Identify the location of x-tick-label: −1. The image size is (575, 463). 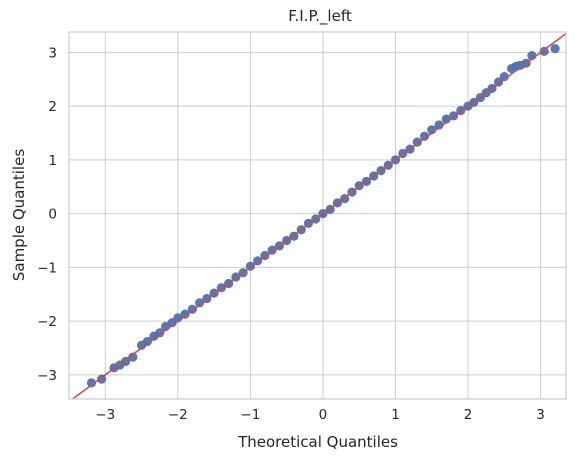
(250, 415).